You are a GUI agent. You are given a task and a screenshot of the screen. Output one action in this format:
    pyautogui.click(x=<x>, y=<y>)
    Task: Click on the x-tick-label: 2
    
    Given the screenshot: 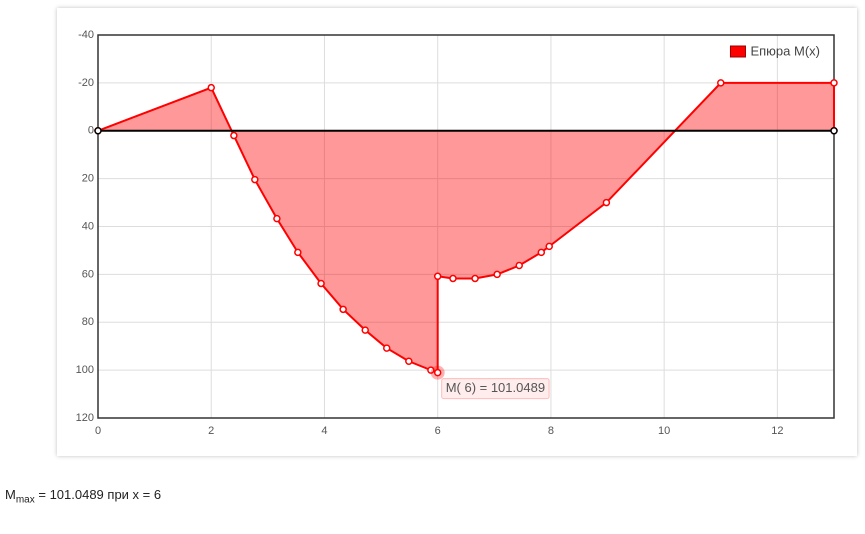 What is the action you would take?
    pyautogui.click(x=211, y=431)
    